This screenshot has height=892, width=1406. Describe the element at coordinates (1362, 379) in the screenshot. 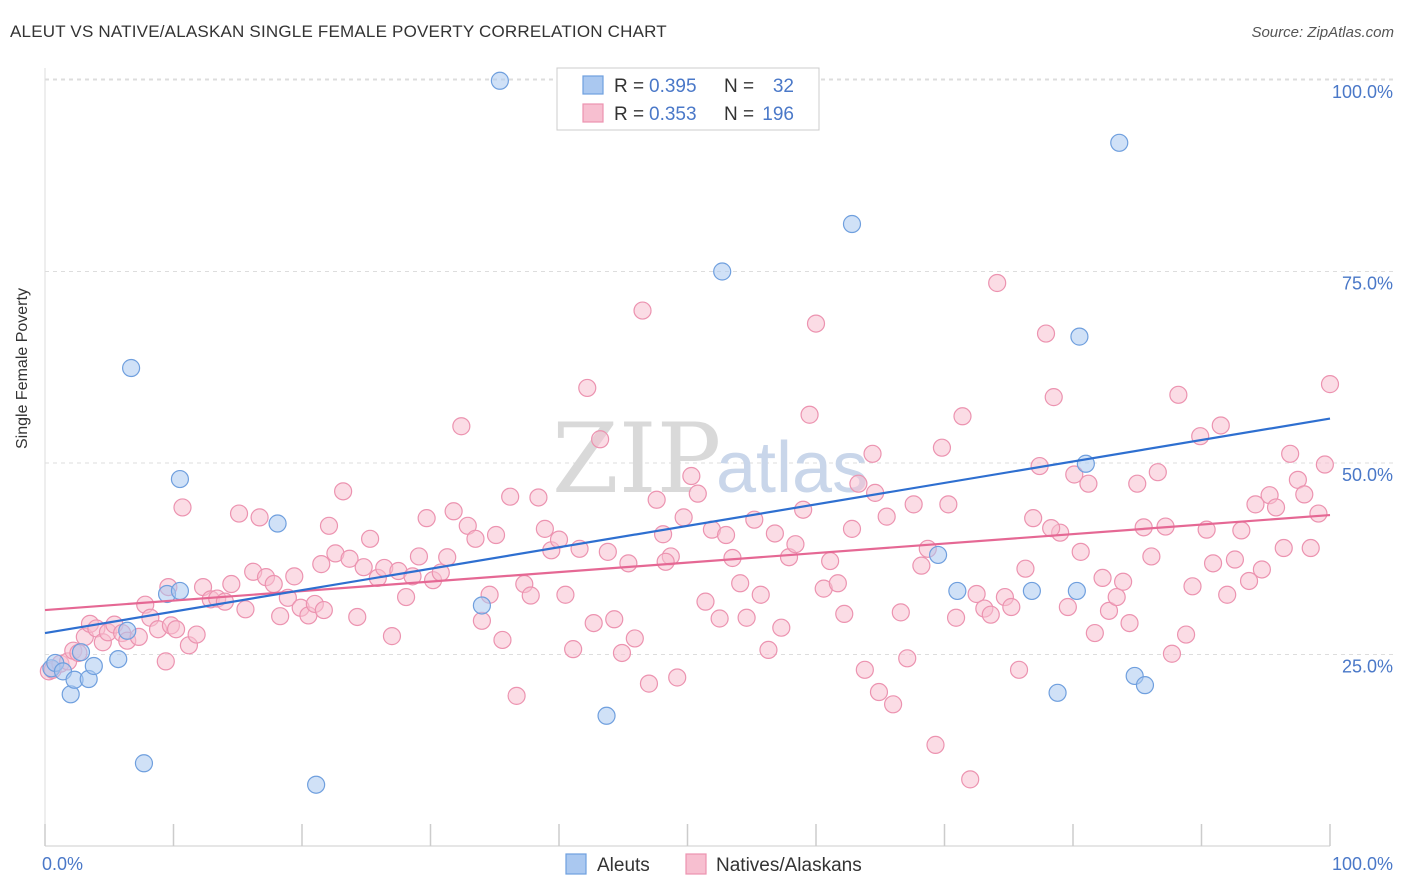

I see `y-tick-labels: 25.0% 50.0% 75.0% 100.0%` at that location.